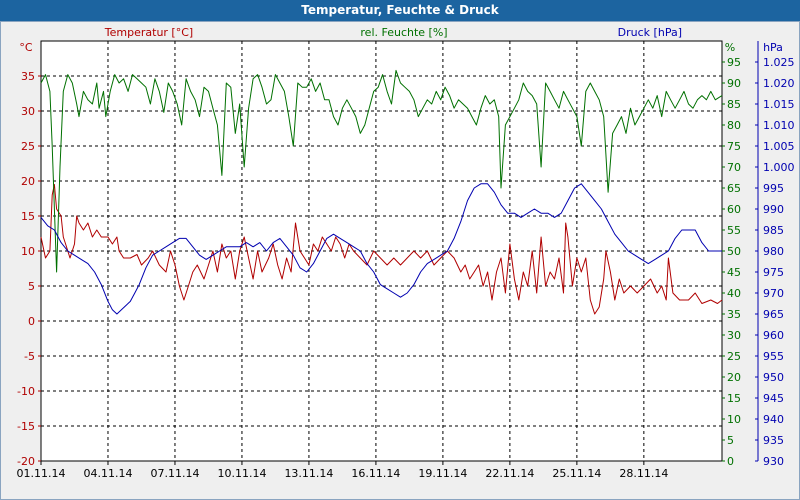 The width and height of the screenshot is (800, 500). Describe the element at coordinates (773, 188) in the screenshot. I see `pressure-tick-label: 995` at that location.